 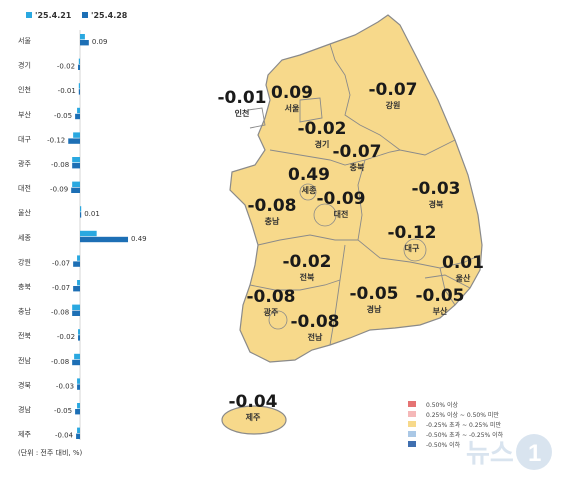 What do you see at coordinates (24, 188) in the screenshot?
I see `category-label: 대전` at bounding box center [24, 188].